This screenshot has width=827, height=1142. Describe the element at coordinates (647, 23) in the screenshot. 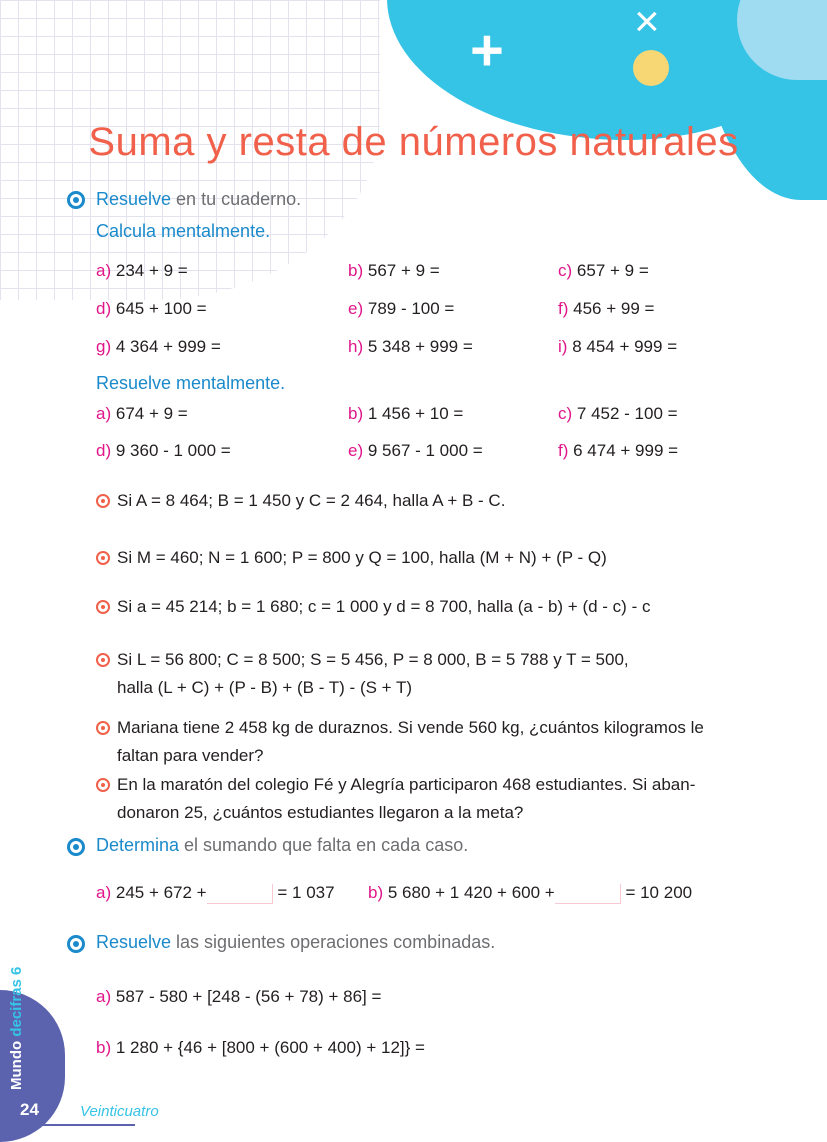

I see `times-icon: ×` at that location.